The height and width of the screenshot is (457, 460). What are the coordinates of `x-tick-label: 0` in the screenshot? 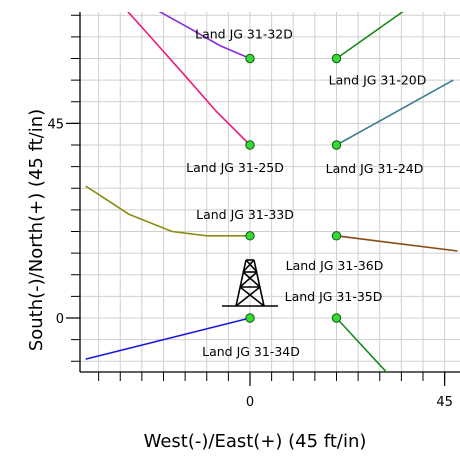 It's located at (250, 402).